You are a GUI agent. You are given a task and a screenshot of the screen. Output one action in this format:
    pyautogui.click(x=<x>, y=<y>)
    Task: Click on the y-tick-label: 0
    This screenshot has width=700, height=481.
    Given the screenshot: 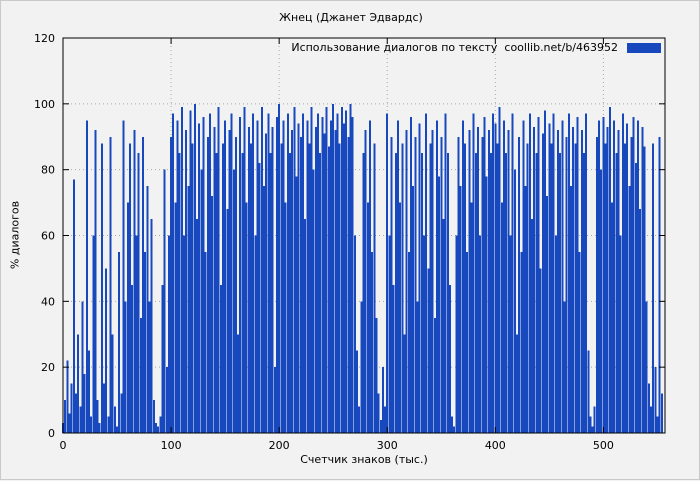 What is the action you would take?
    pyautogui.click(x=51, y=433)
    